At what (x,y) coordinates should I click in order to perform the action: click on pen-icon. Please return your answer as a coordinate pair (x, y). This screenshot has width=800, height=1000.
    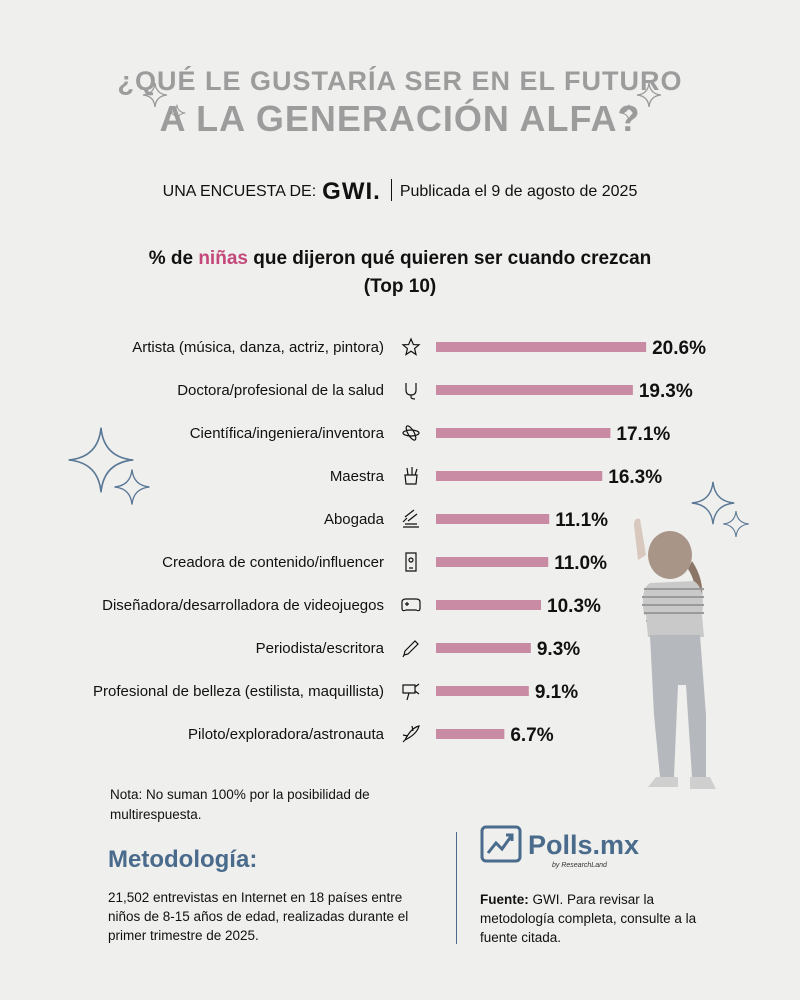
    Looking at the image, I should click on (410, 649).